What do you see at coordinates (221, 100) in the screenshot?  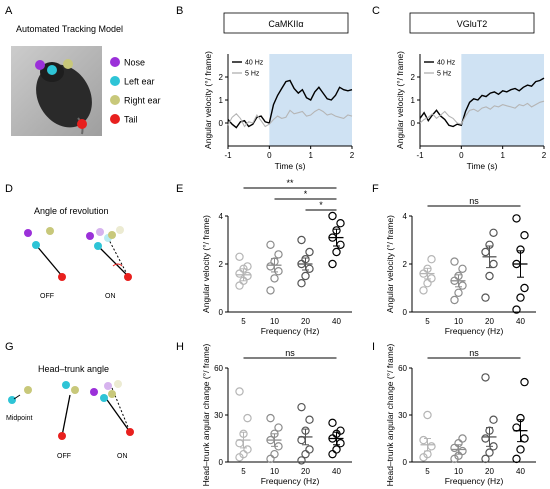 I see `y-tick-label-1: 1` at bounding box center [221, 100].